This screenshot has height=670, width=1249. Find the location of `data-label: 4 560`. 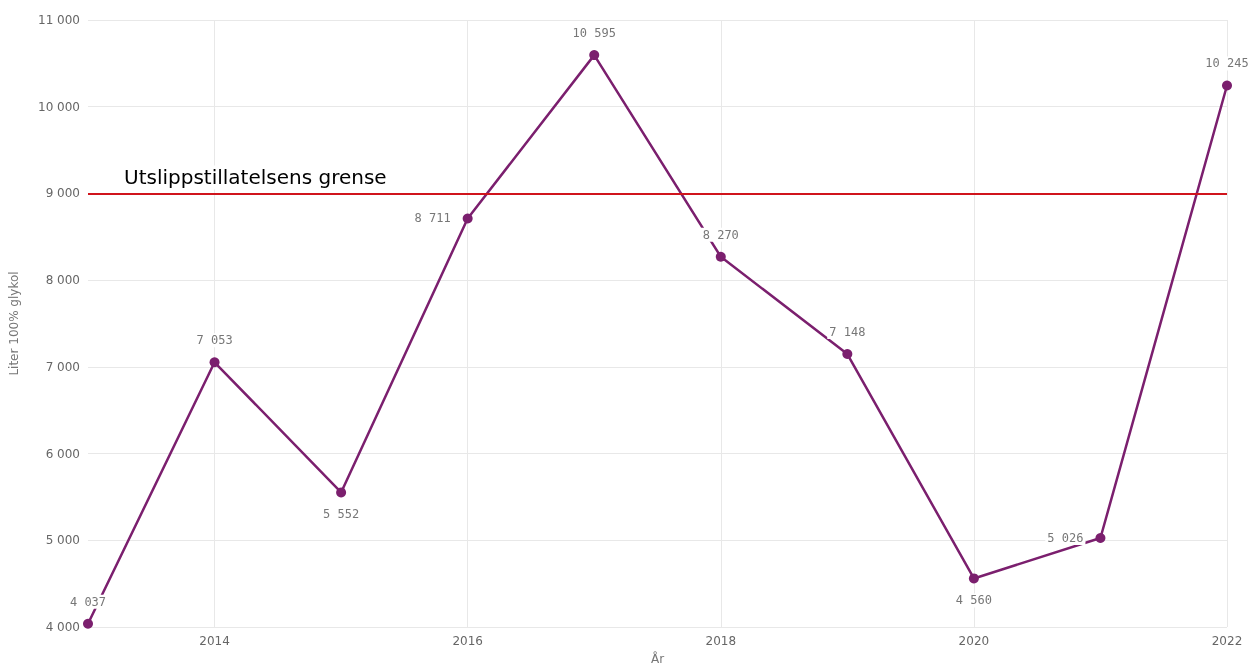

data-label: 4 560 is located at coordinates (973, 600).